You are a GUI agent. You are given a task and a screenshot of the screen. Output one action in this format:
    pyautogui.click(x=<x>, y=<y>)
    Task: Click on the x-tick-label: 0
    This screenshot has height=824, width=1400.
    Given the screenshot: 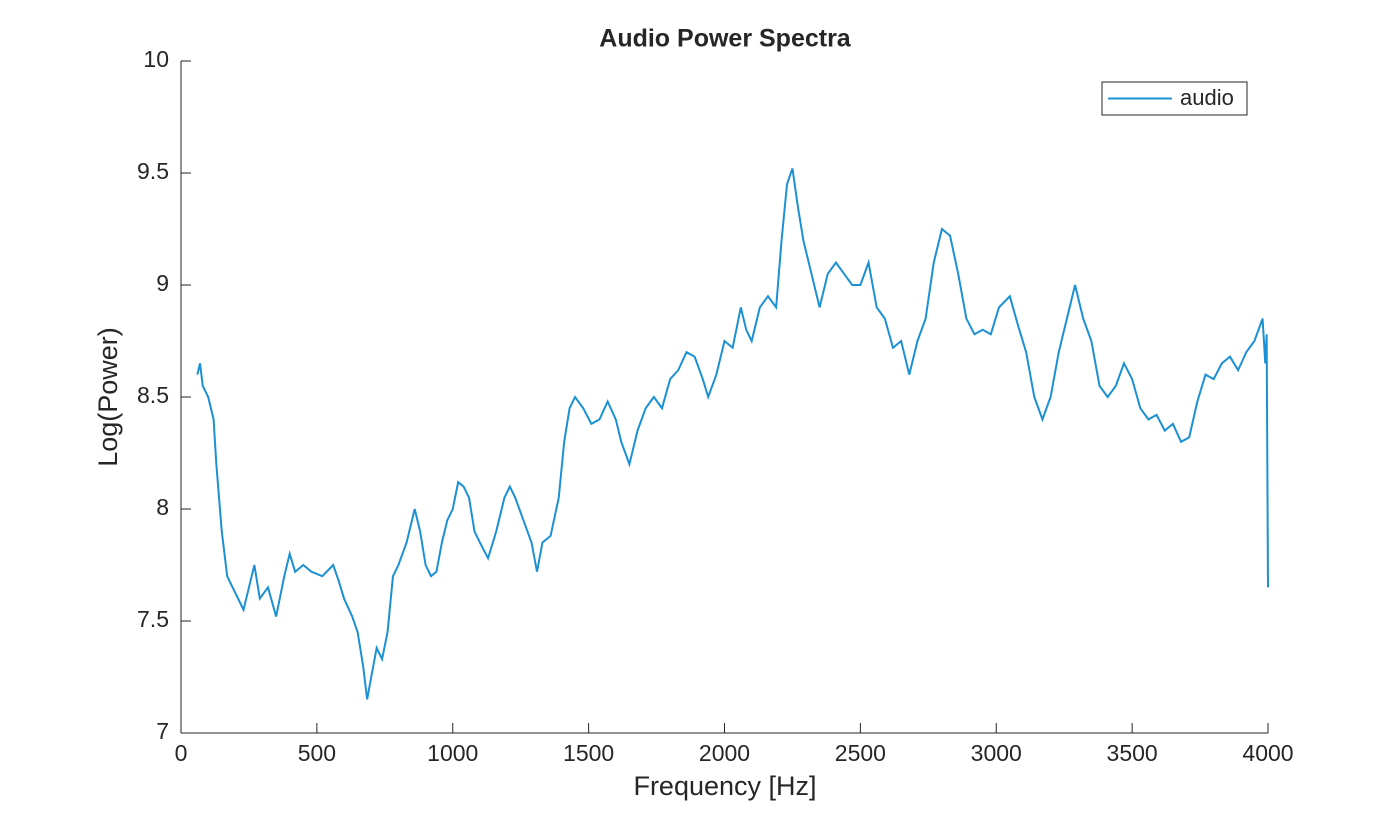 What is the action you would take?
    pyautogui.click(x=181, y=753)
    